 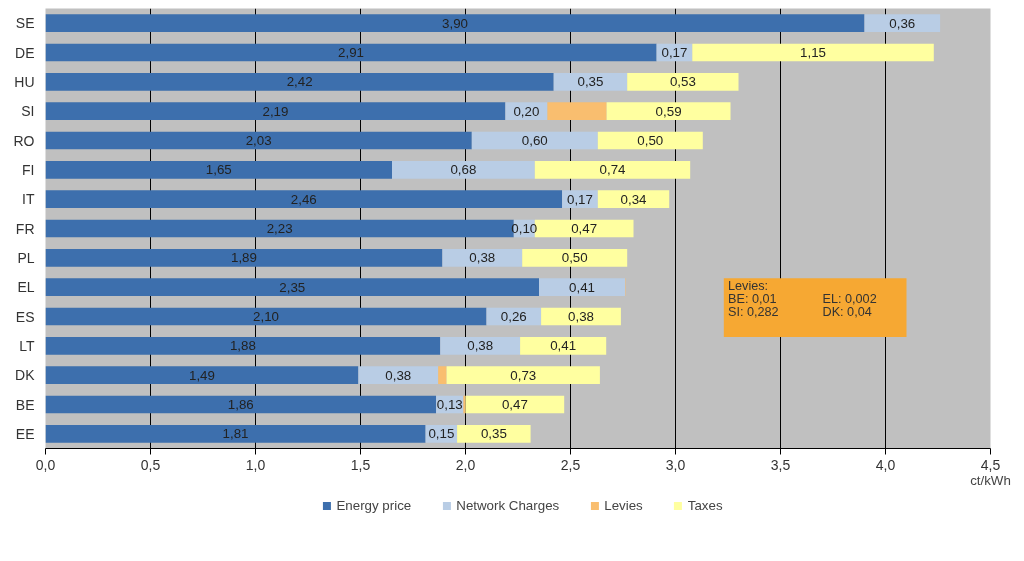 I want to click on data-label: 0,59, so click(x=668, y=111).